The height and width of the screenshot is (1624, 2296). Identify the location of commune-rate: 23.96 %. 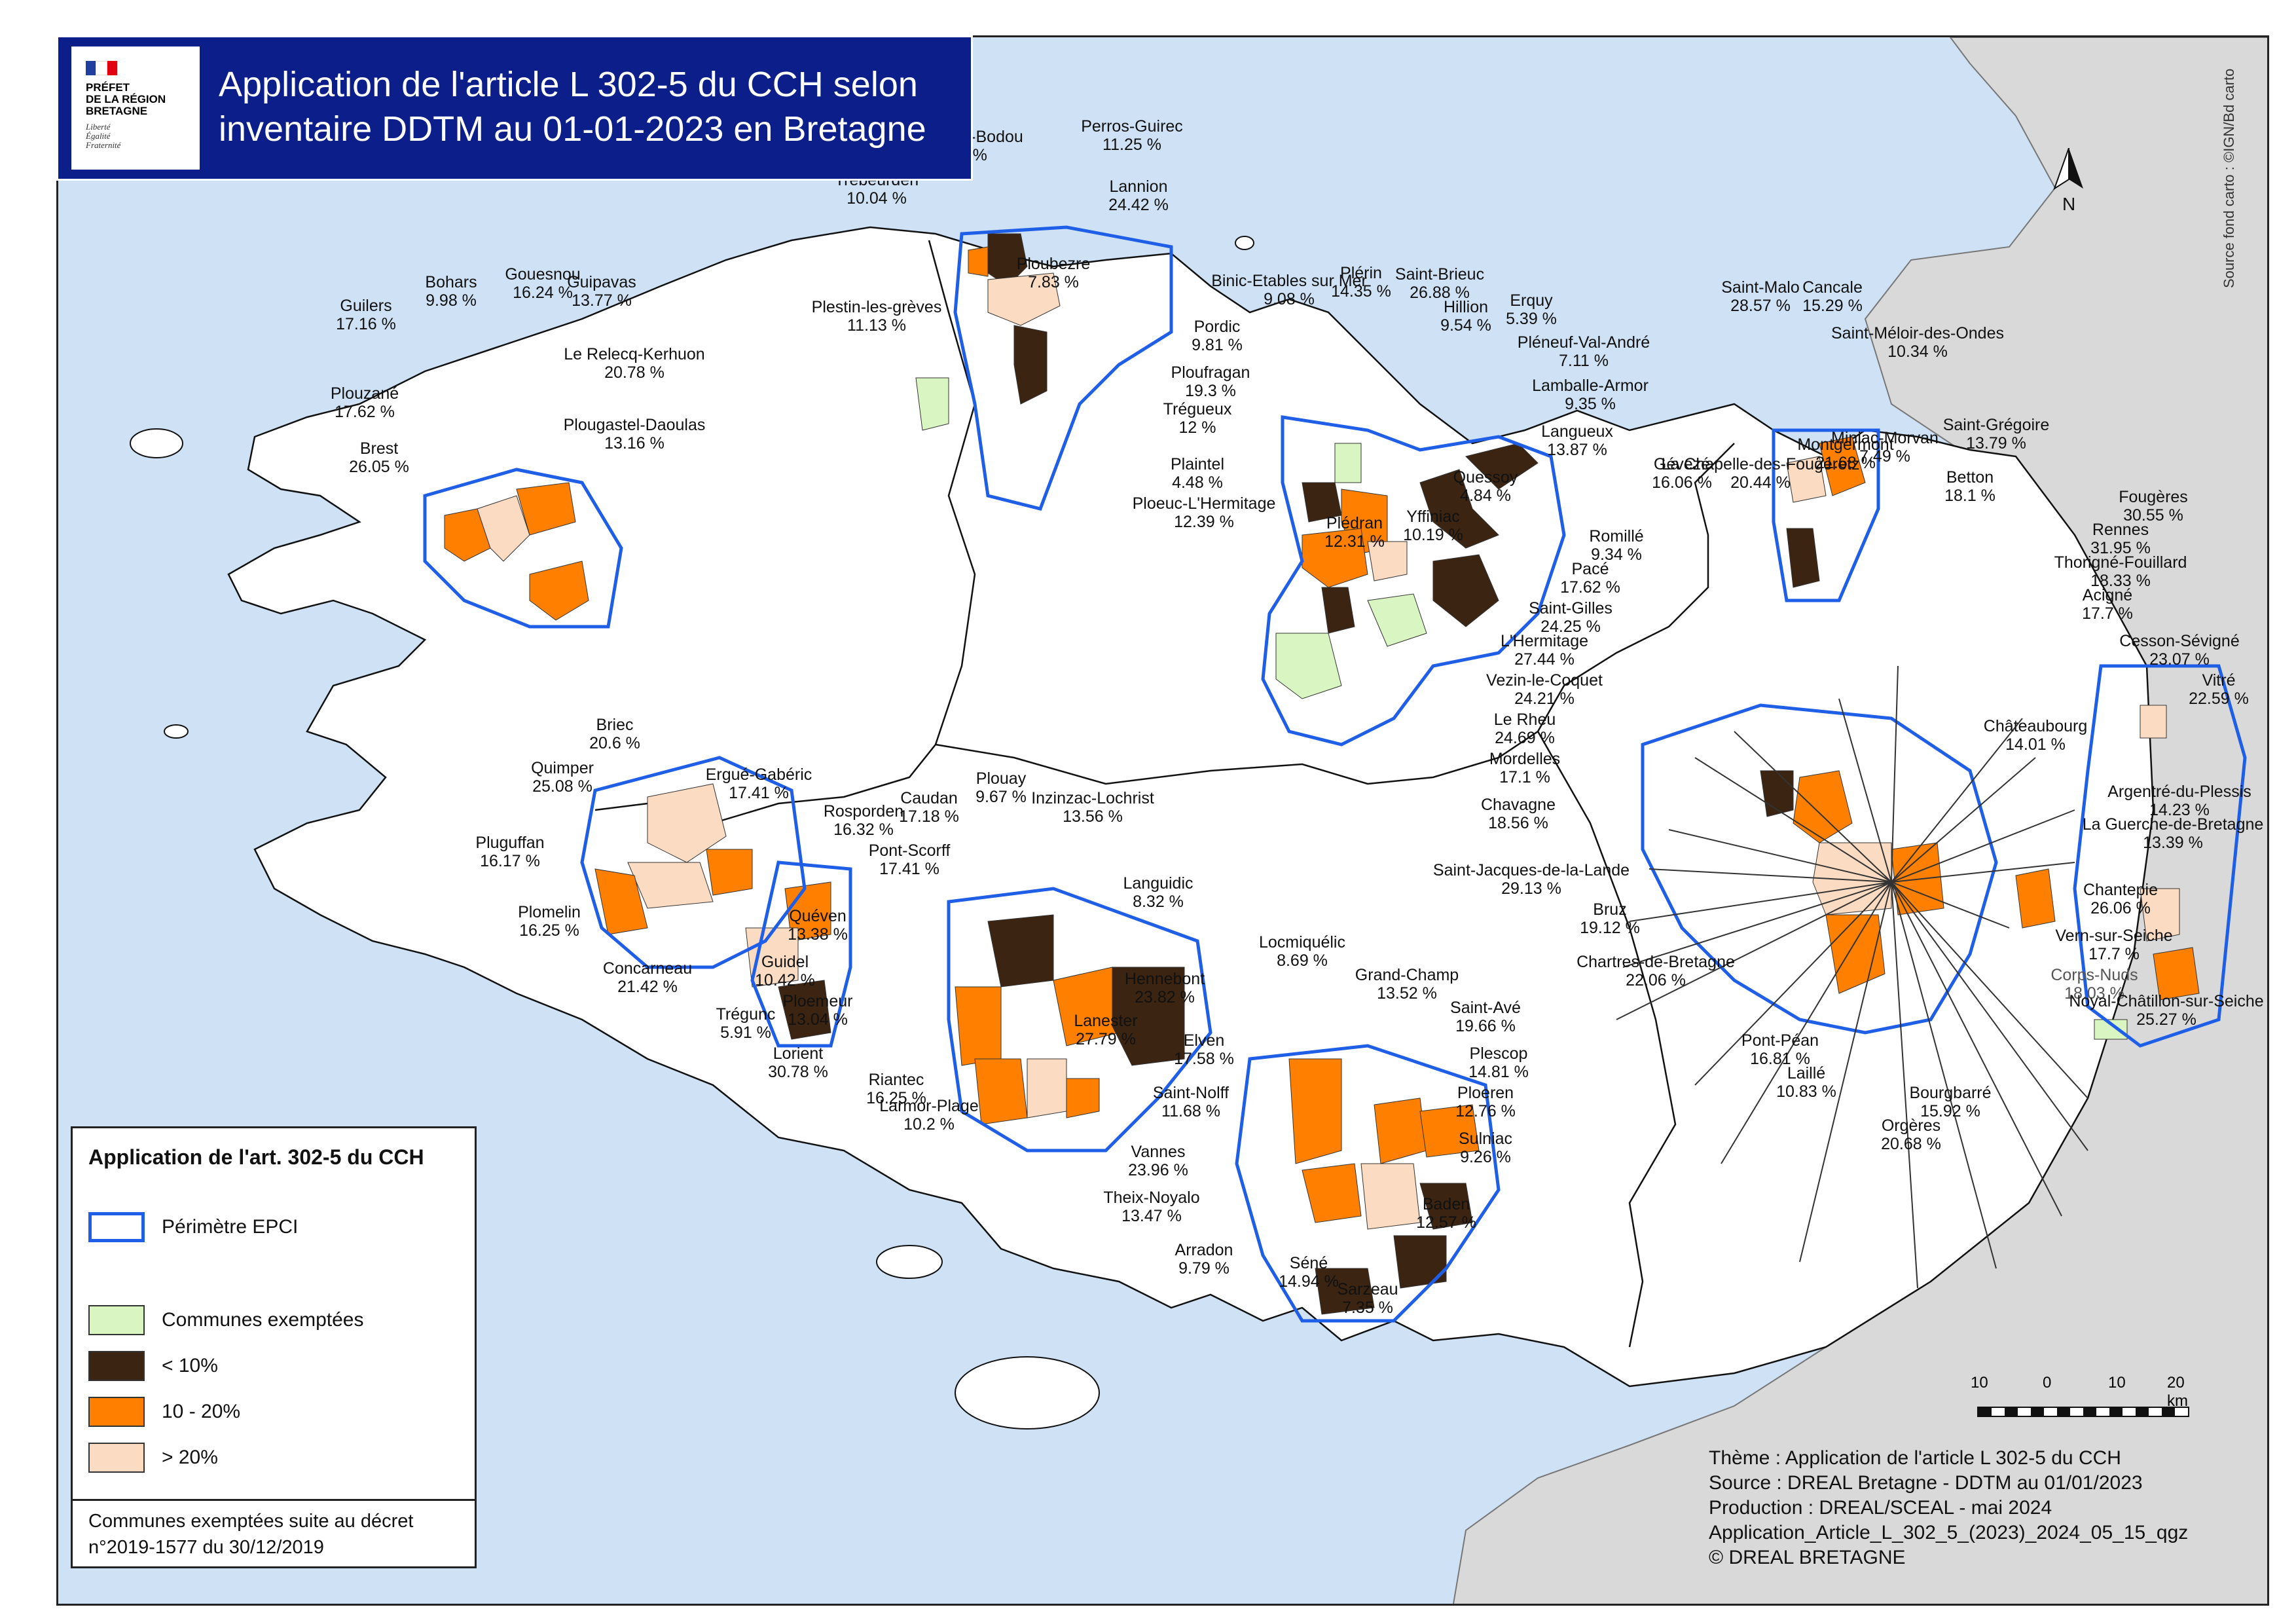
(1158, 1170).